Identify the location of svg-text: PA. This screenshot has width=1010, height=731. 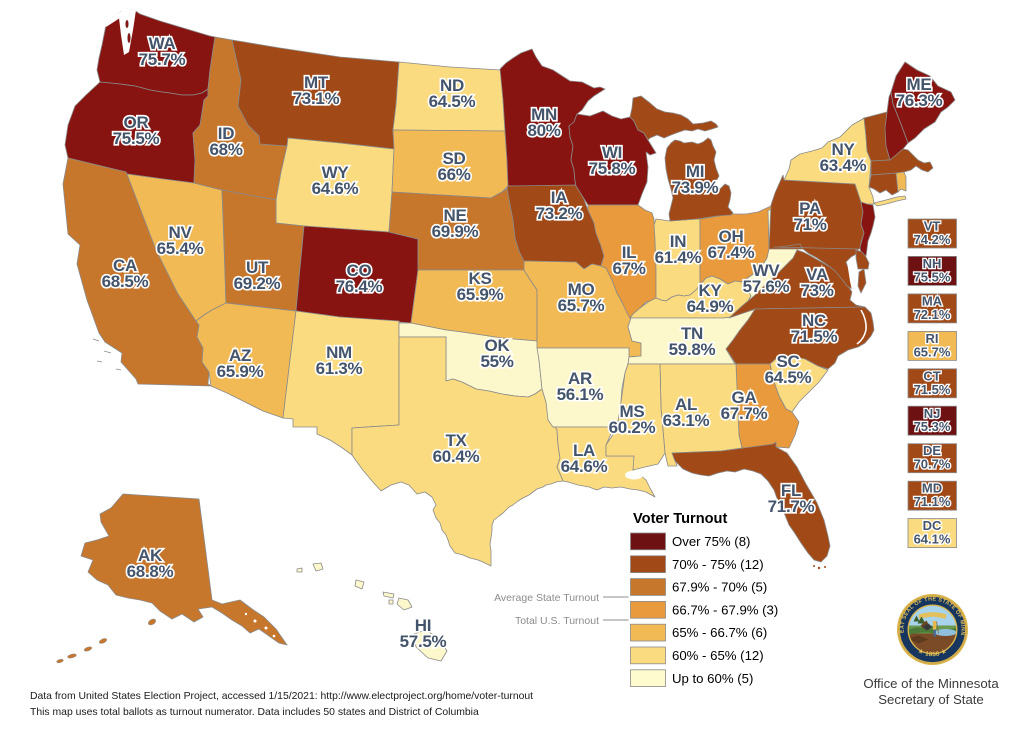
(810, 208).